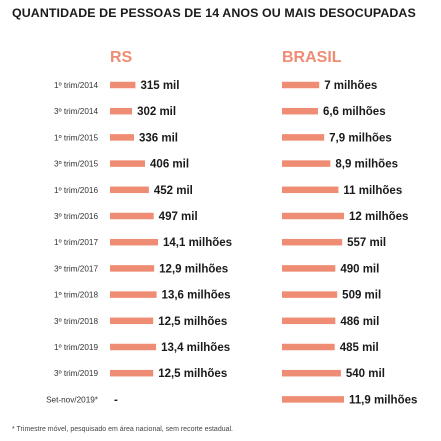 The image size is (441, 441). I want to click on rs-value-label: 12,9 milhões, so click(193, 269).